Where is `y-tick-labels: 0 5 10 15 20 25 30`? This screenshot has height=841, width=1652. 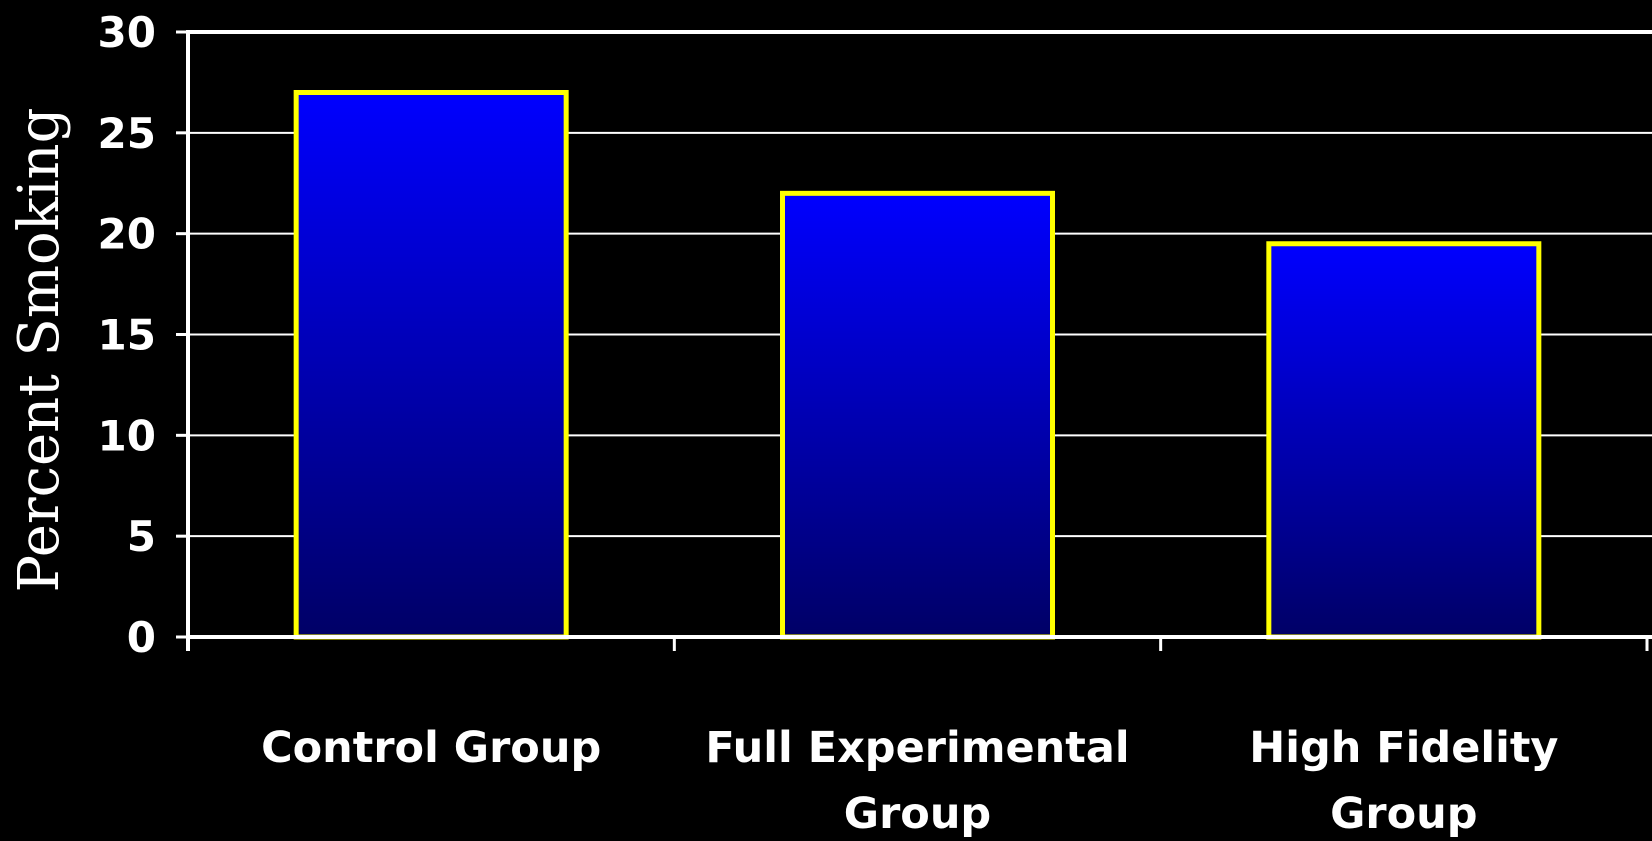
y-tick-labels: 0 5 10 15 20 25 30 is located at coordinates (127, 335).